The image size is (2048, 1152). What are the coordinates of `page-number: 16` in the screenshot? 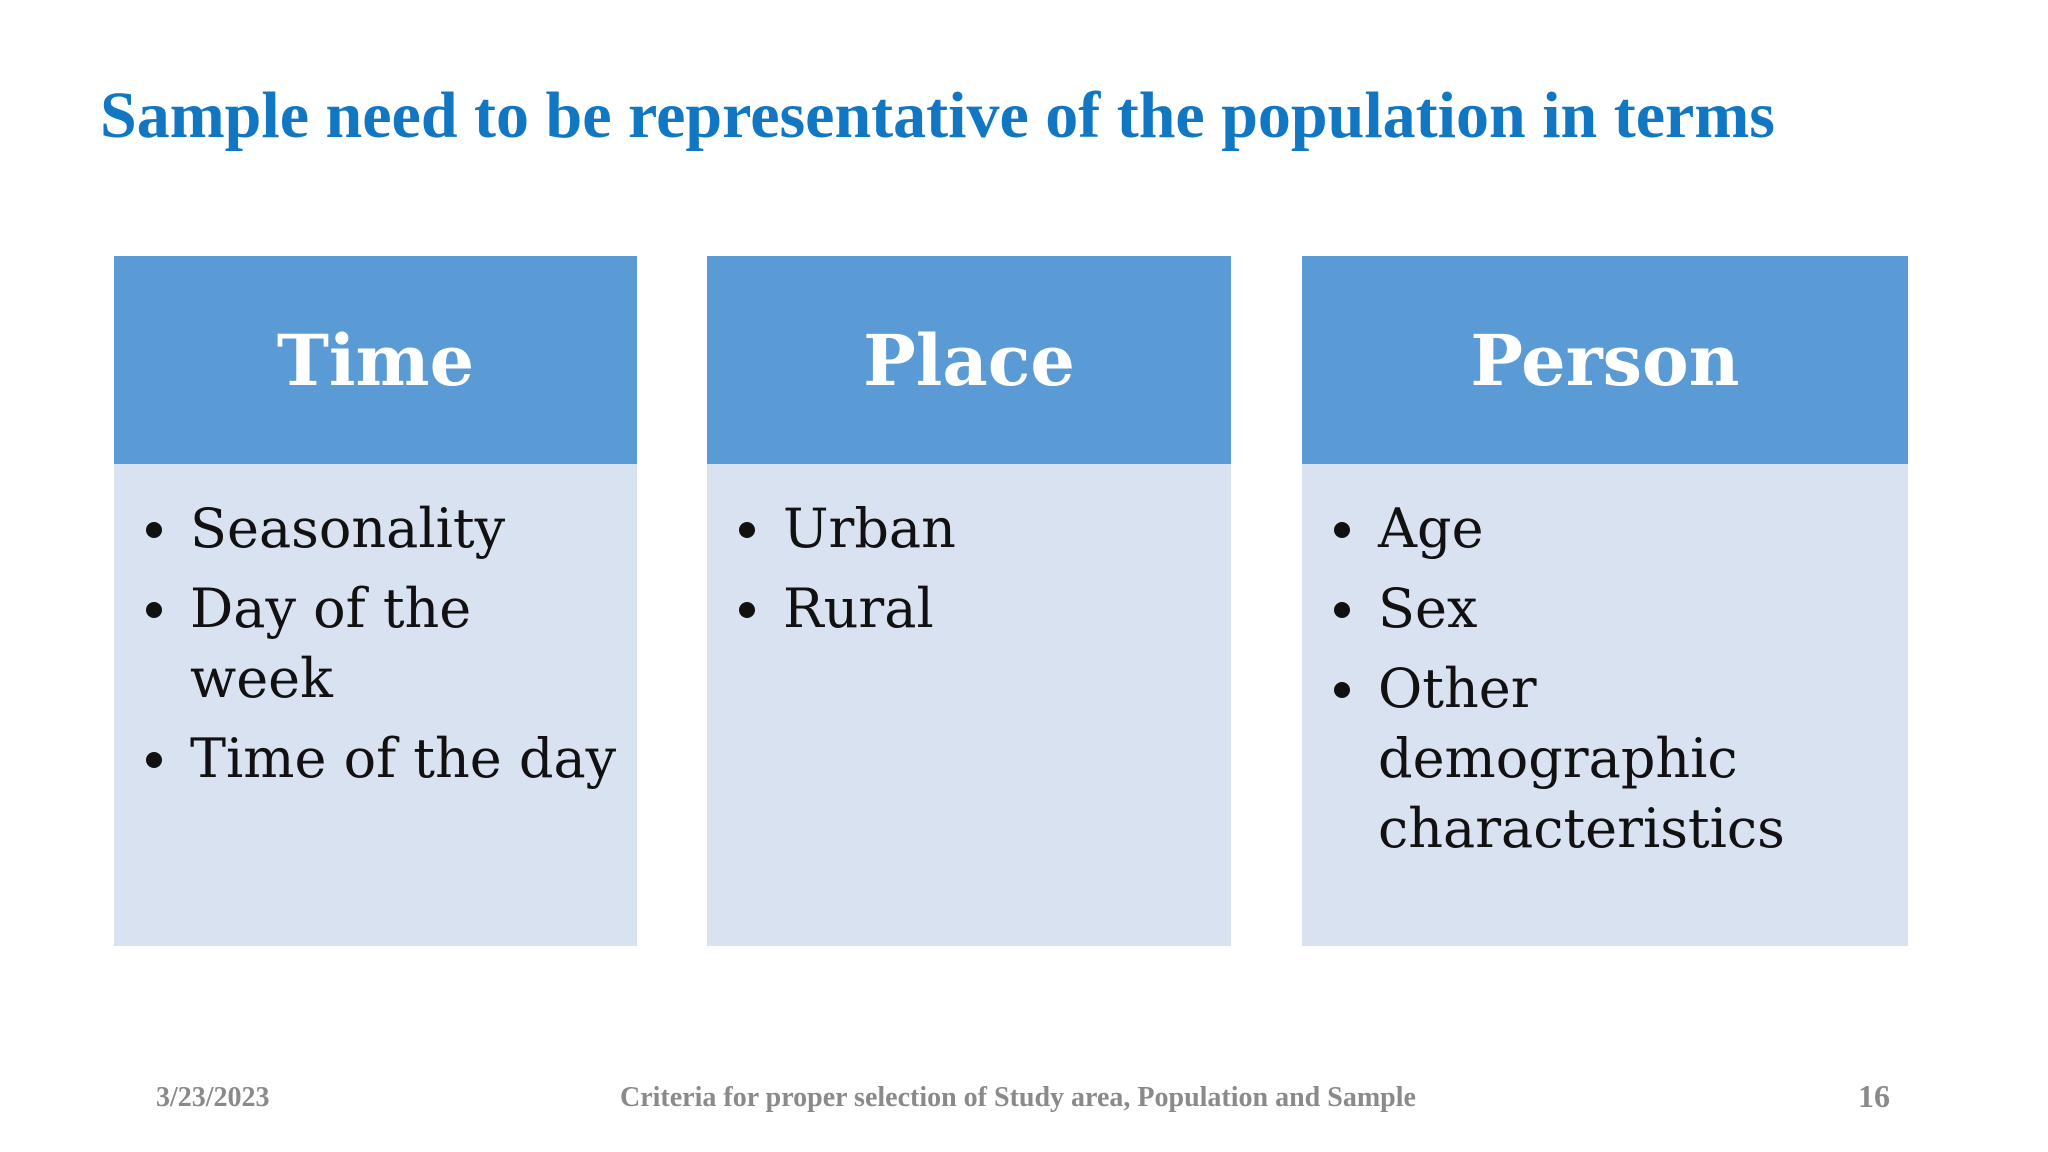 It's located at (1874, 1096).